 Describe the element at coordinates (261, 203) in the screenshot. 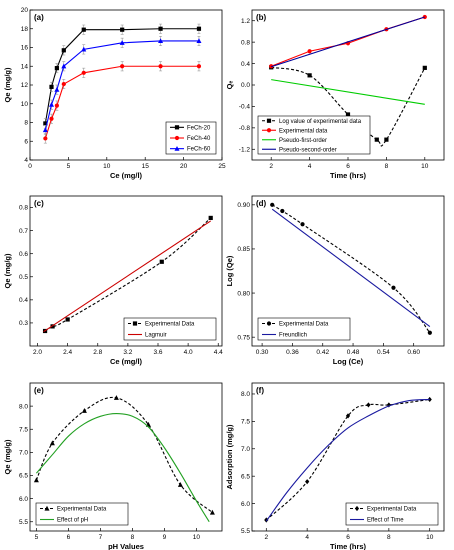

I see `panel-label: (d)` at that location.